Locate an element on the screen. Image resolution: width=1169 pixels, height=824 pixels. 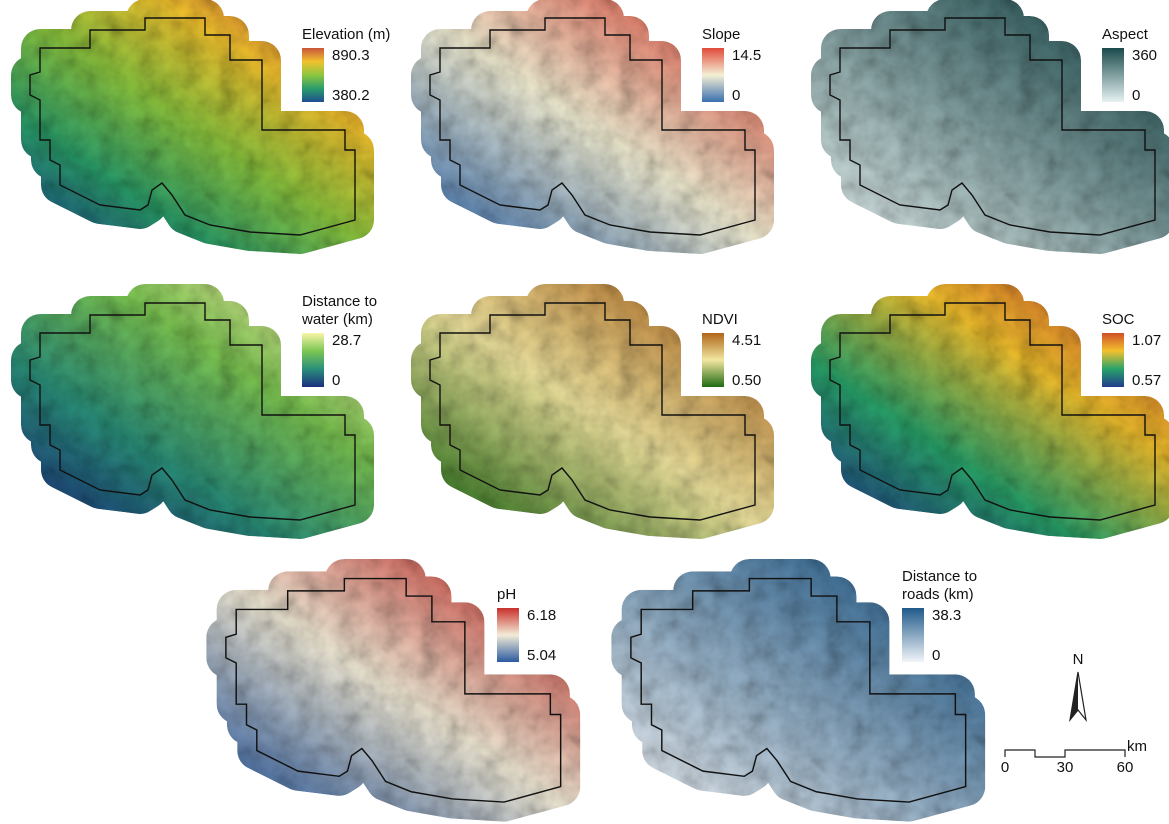
north-label: N is located at coordinates (1078, 659).